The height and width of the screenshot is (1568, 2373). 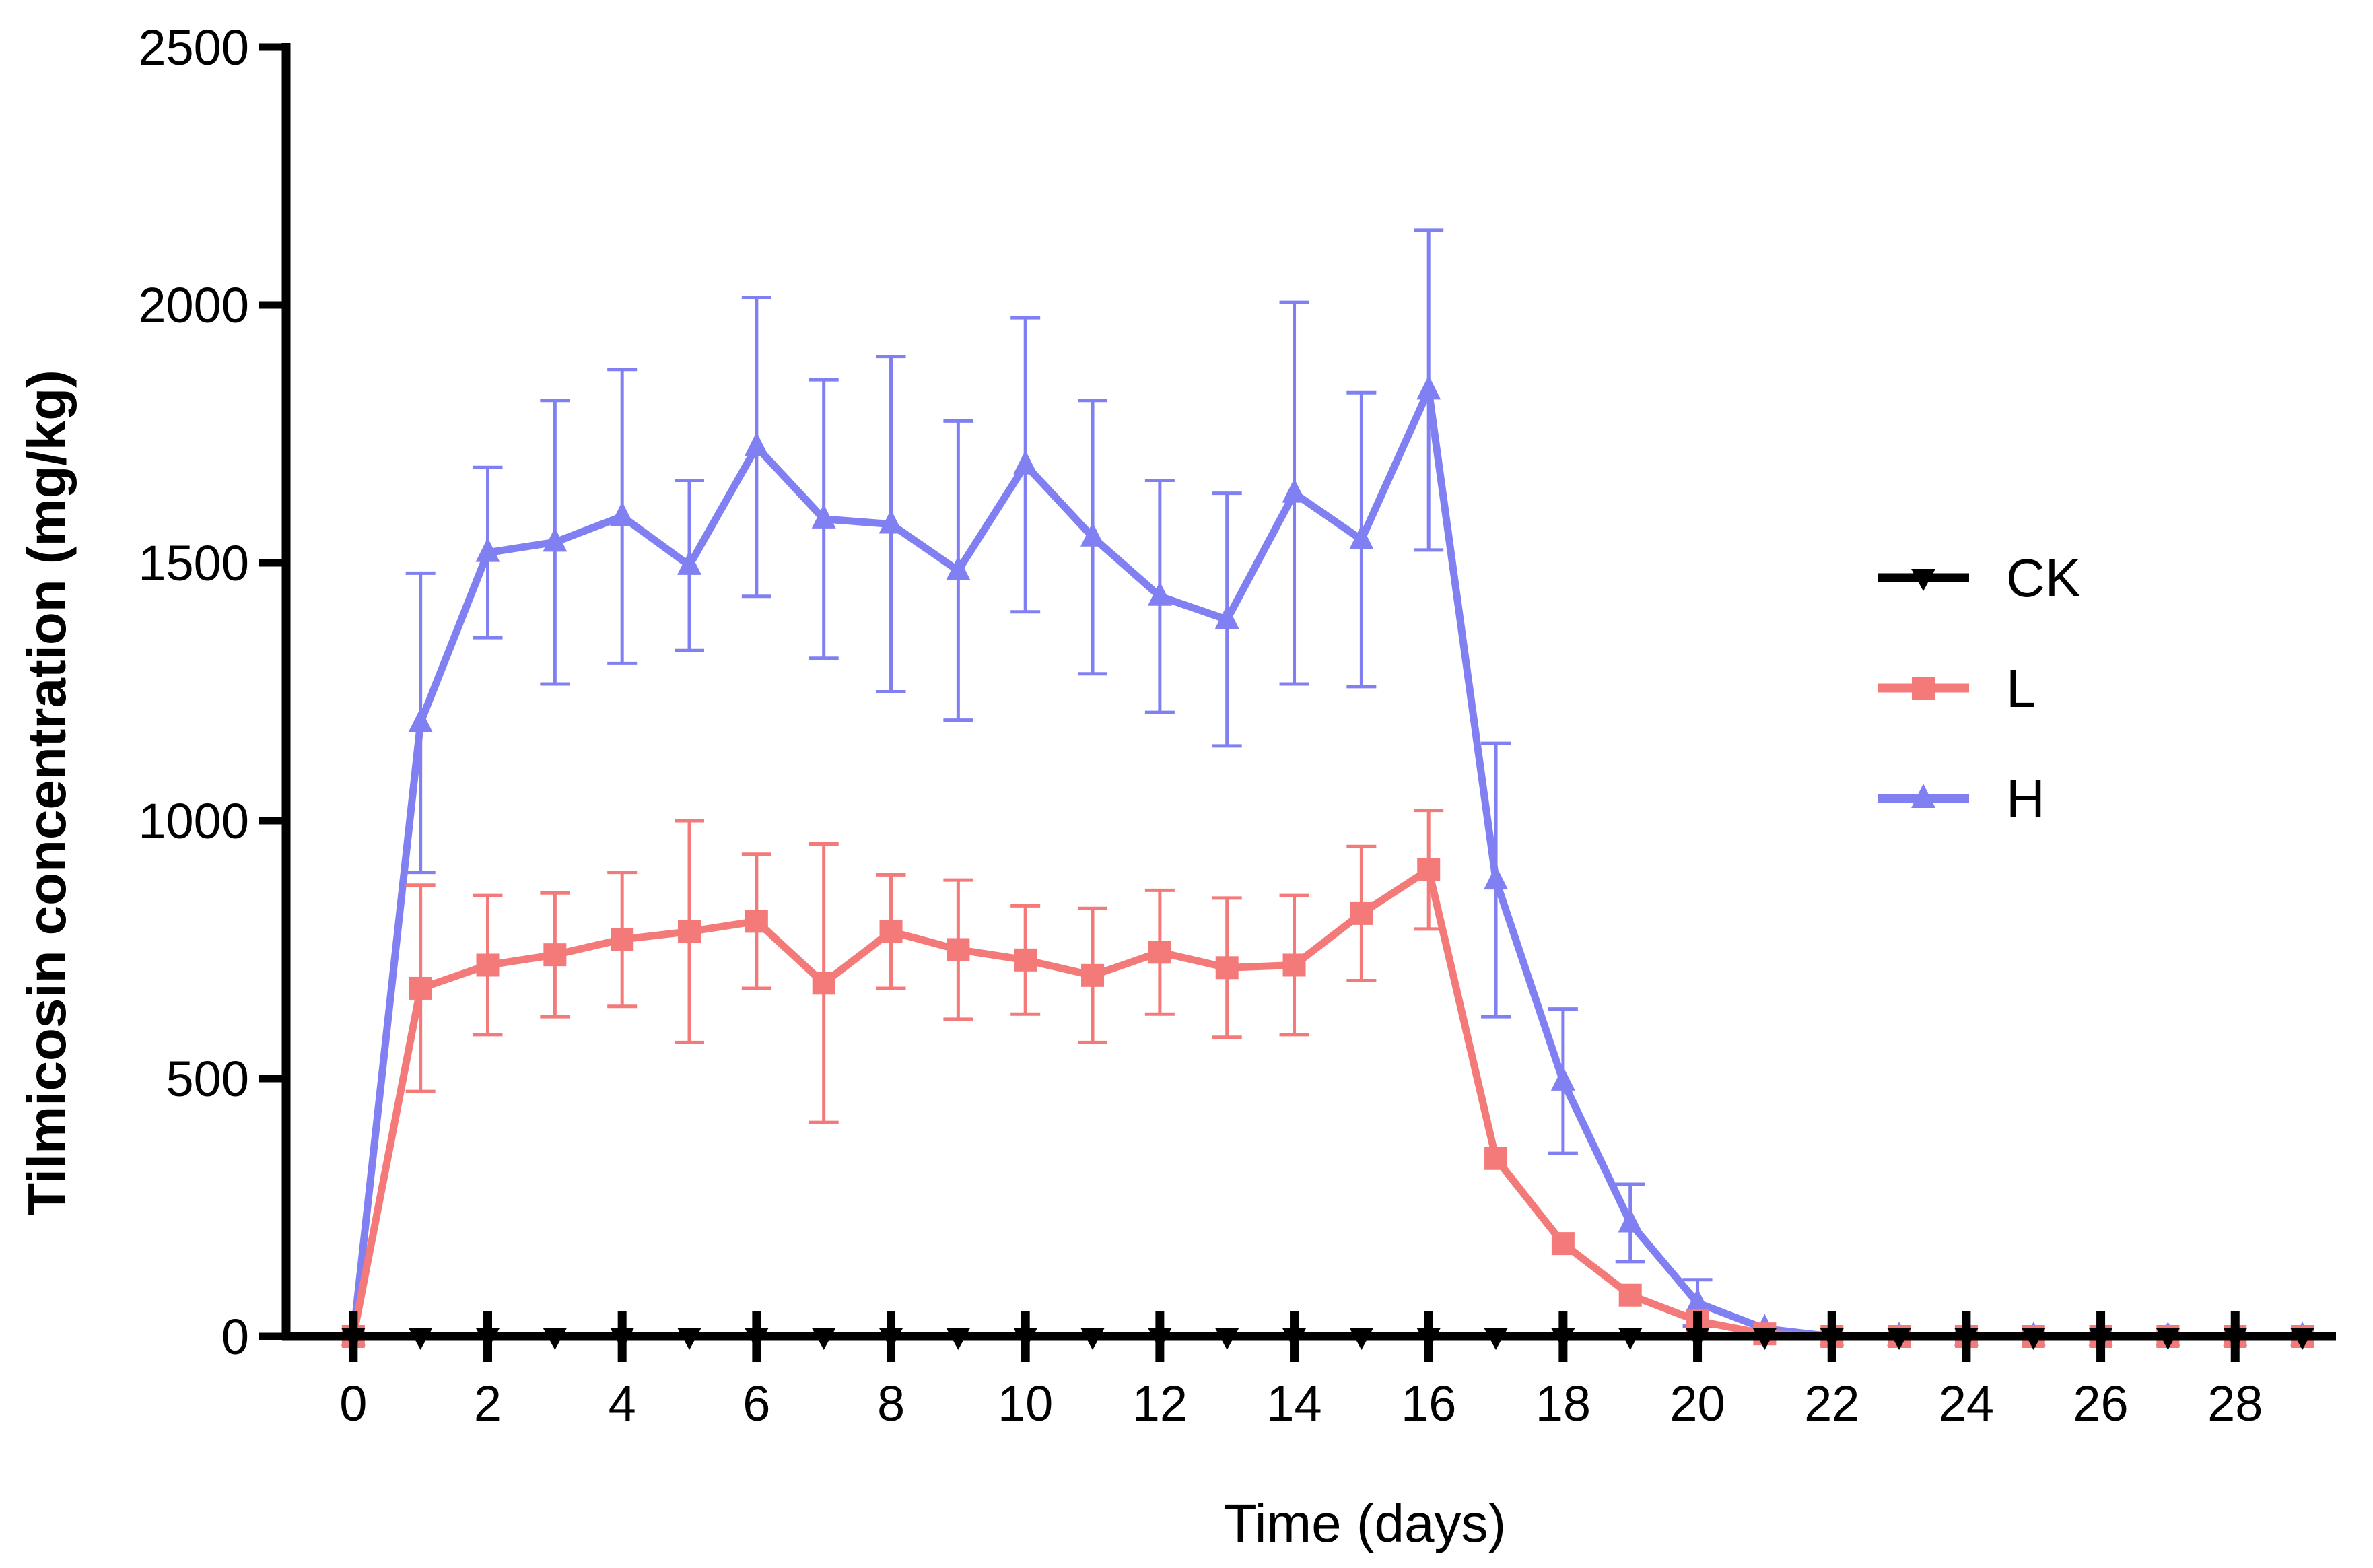 What do you see at coordinates (353, 1403) in the screenshot?
I see `x-tick-label: 0` at bounding box center [353, 1403].